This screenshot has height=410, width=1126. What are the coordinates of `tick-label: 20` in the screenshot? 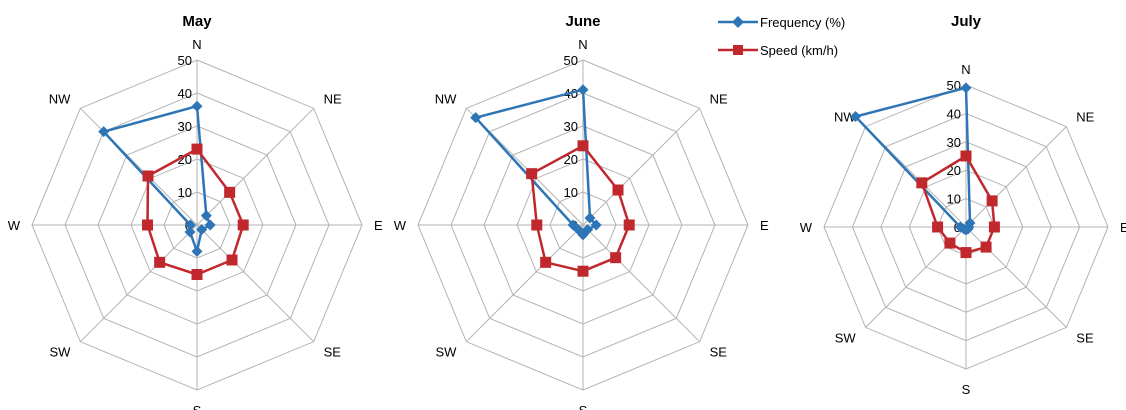 It's located at (185, 159).